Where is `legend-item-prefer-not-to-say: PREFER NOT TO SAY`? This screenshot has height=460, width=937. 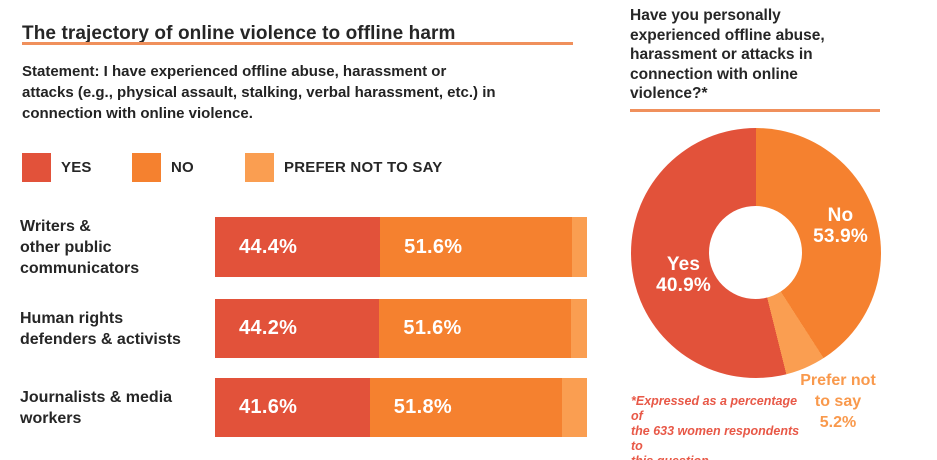 legend-item-prefer-not-to-say: PREFER NOT TO SAY is located at coordinates (343, 167).